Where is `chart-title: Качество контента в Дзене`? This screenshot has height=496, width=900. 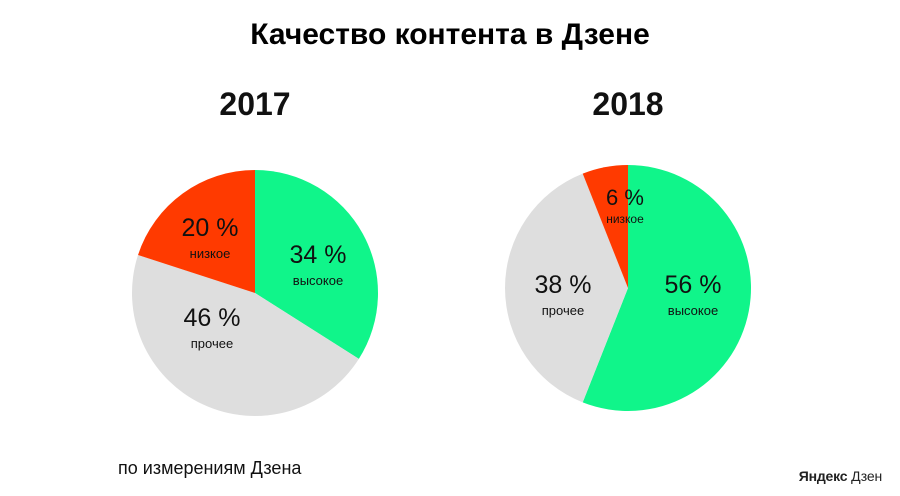
chart-title: Качество контента в Дзене is located at coordinates (450, 34).